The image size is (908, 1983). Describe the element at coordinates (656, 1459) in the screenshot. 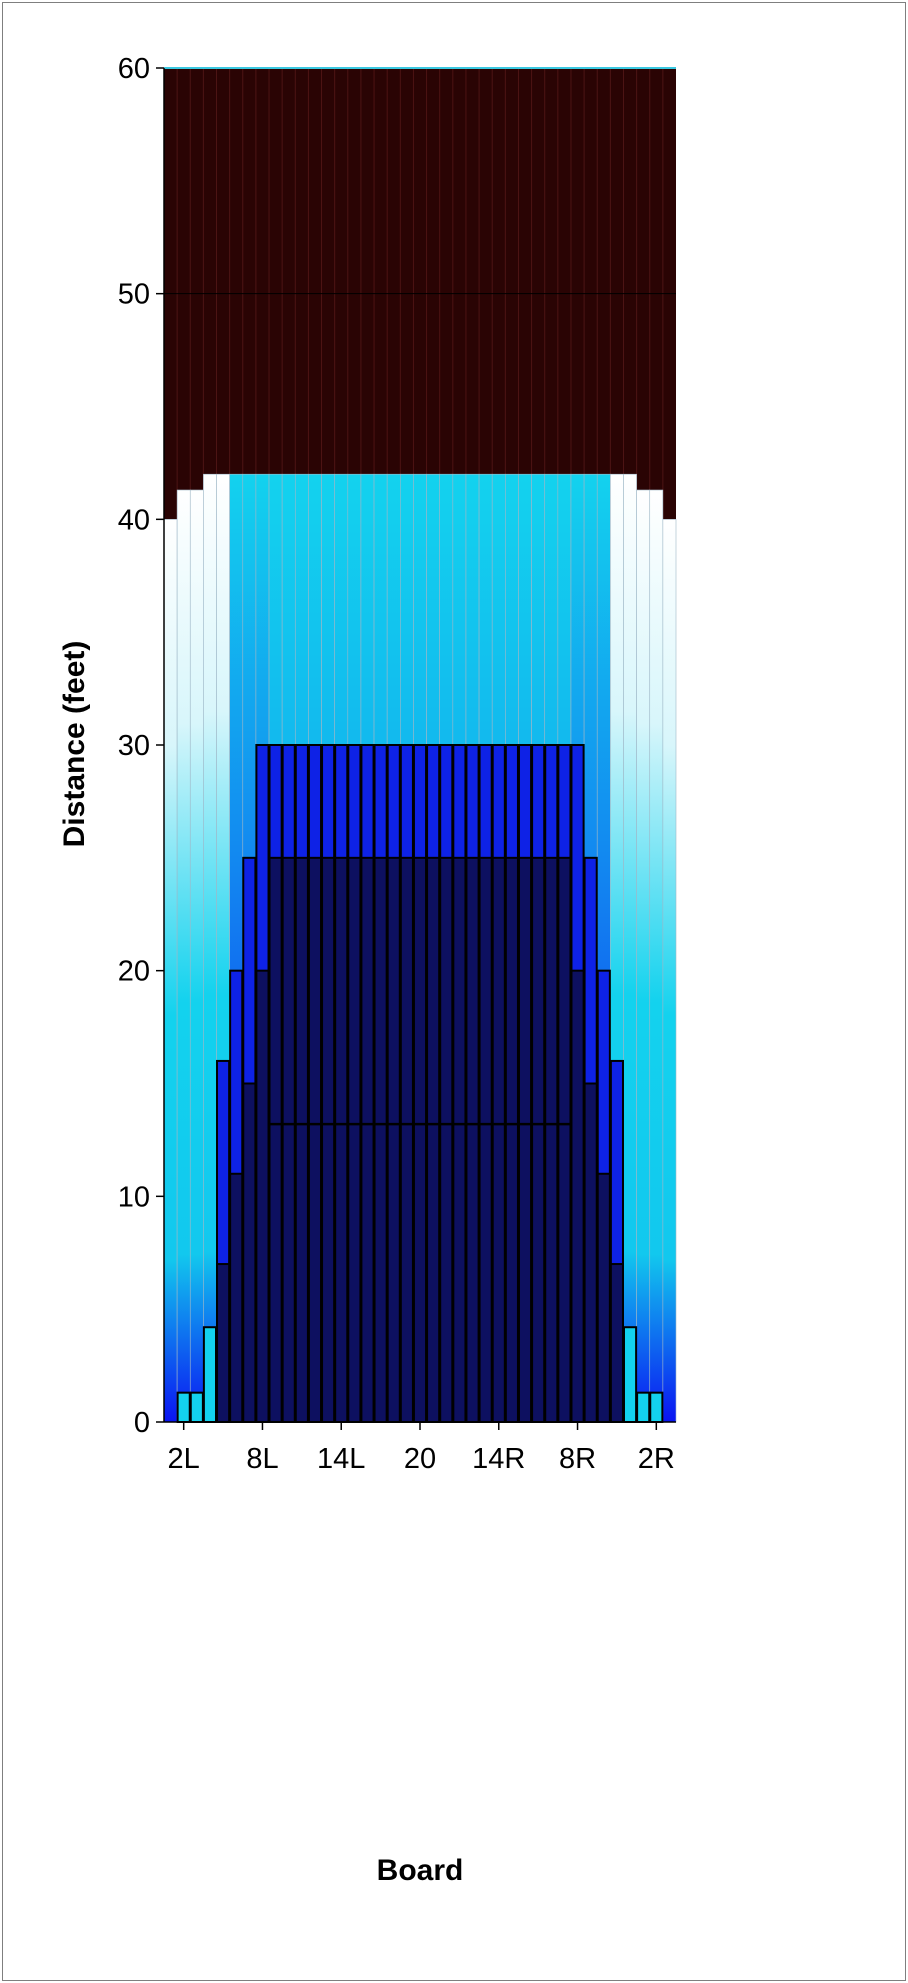

I see `x-tick-label: 2R` at that location.